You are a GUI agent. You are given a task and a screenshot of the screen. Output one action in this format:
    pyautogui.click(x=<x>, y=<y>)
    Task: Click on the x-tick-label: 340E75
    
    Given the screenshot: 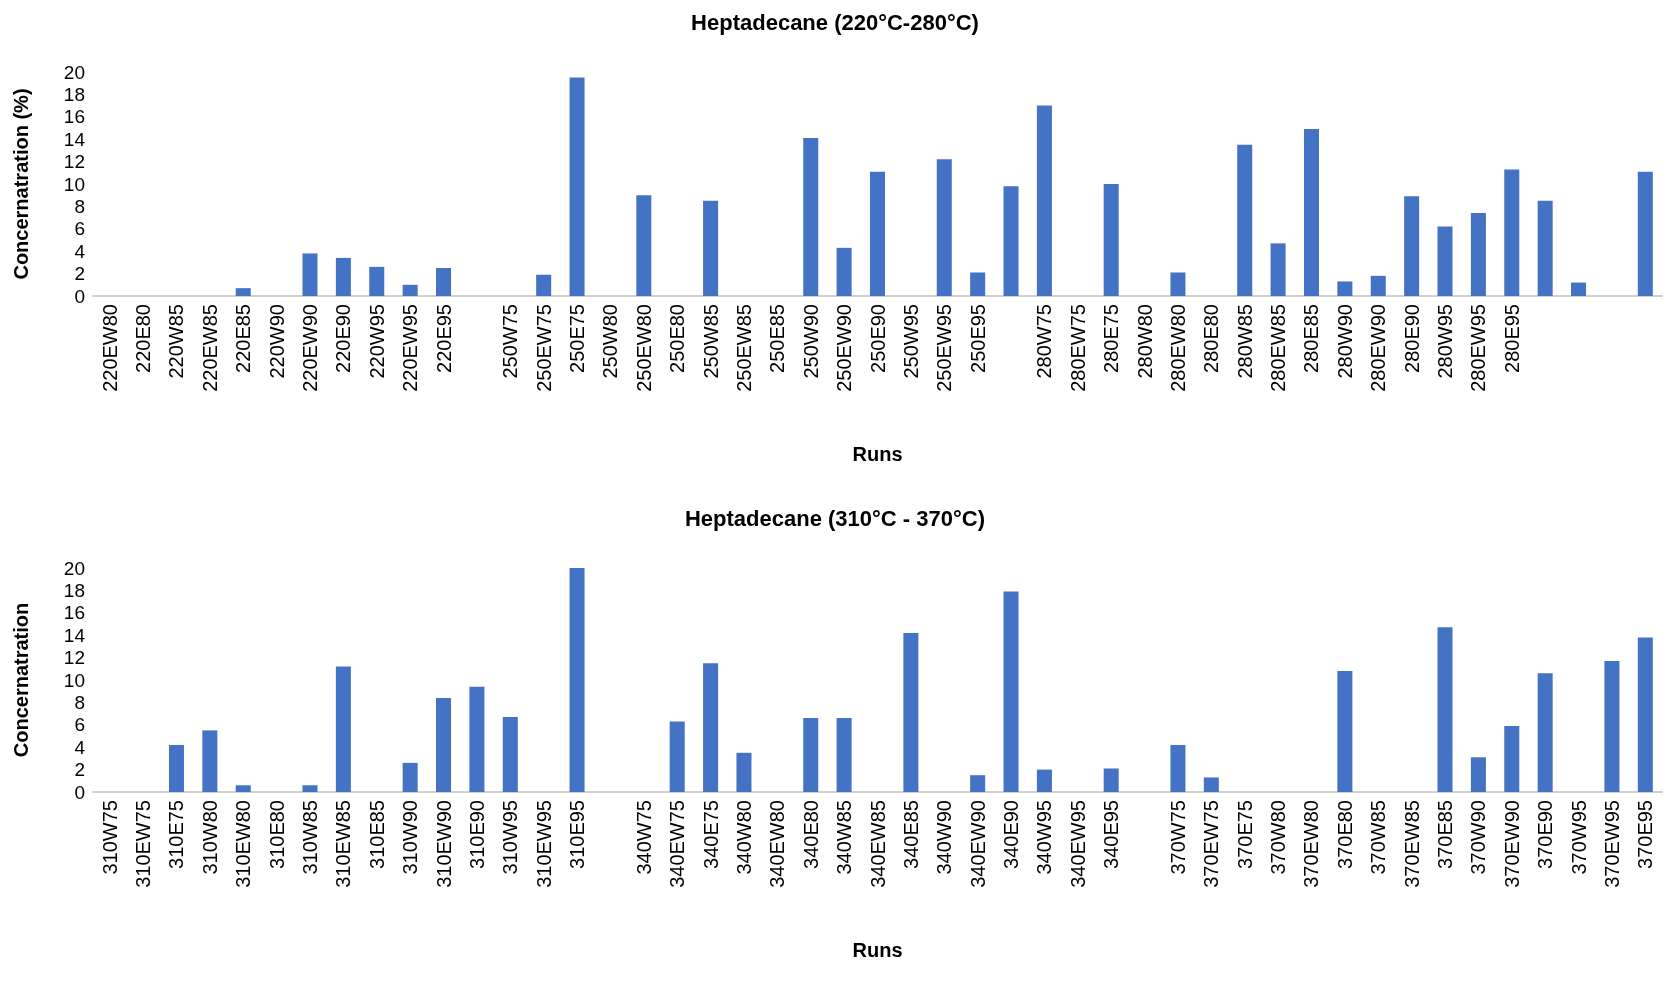 What is the action you would take?
    pyautogui.click(x=710, y=834)
    